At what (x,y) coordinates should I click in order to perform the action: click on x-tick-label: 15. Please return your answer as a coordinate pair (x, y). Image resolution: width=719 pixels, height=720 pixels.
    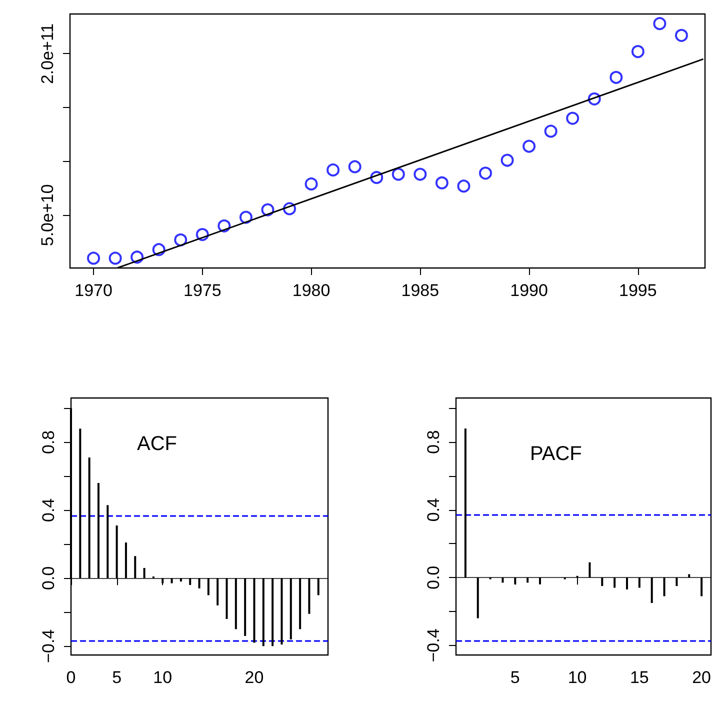
    Looking at the image, I should click on (639, 677).